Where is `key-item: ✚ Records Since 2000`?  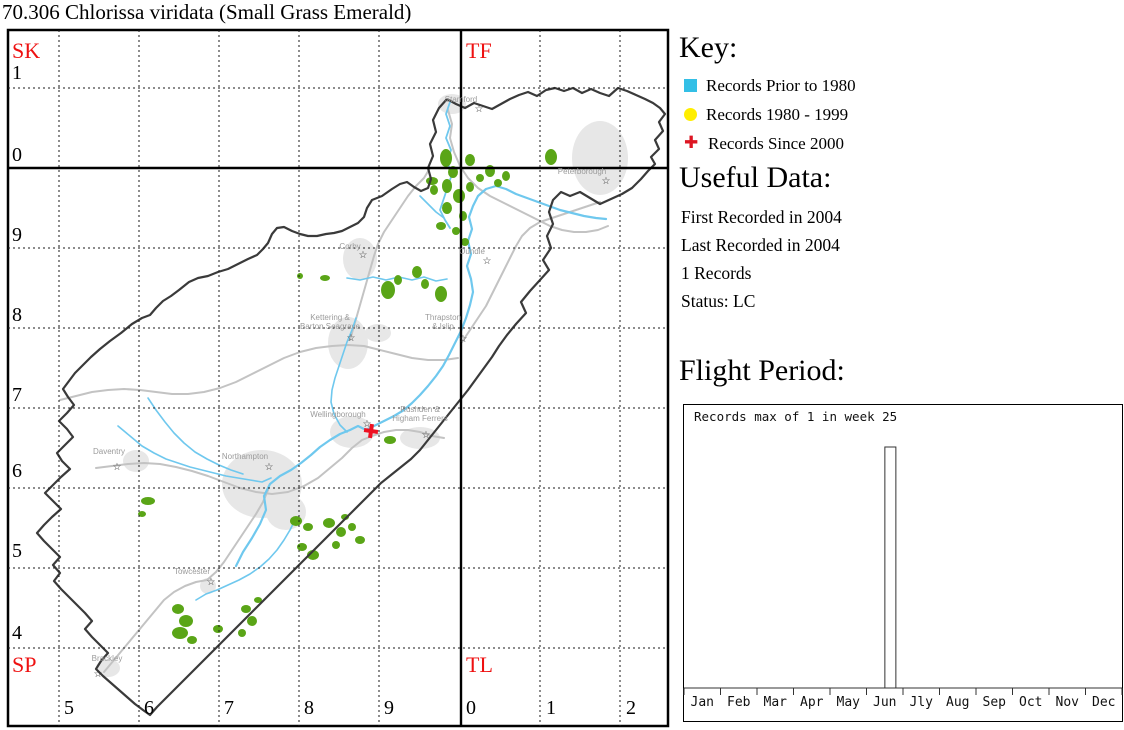
key-item: ✚ Records Since 2000 is located at coordinates (770, 143).